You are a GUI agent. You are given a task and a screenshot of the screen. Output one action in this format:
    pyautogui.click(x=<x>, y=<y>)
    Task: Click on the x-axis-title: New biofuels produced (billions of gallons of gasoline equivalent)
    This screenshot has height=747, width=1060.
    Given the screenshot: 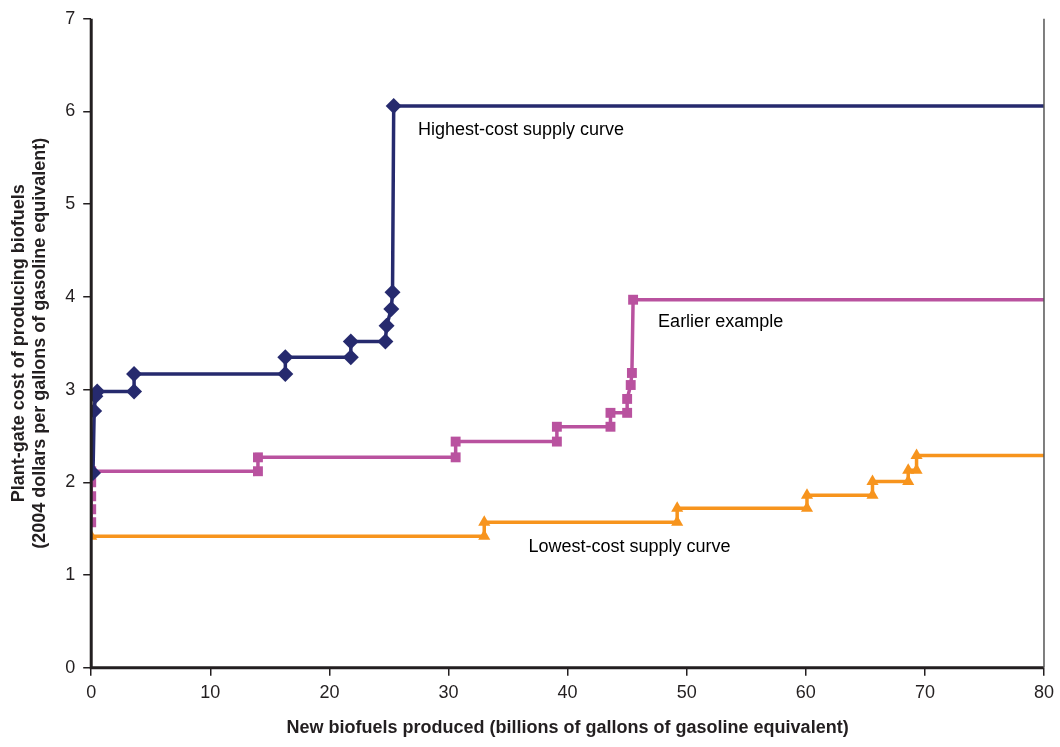 What is the action you would take?
    pyautogui.click(x=567, y=727)
    